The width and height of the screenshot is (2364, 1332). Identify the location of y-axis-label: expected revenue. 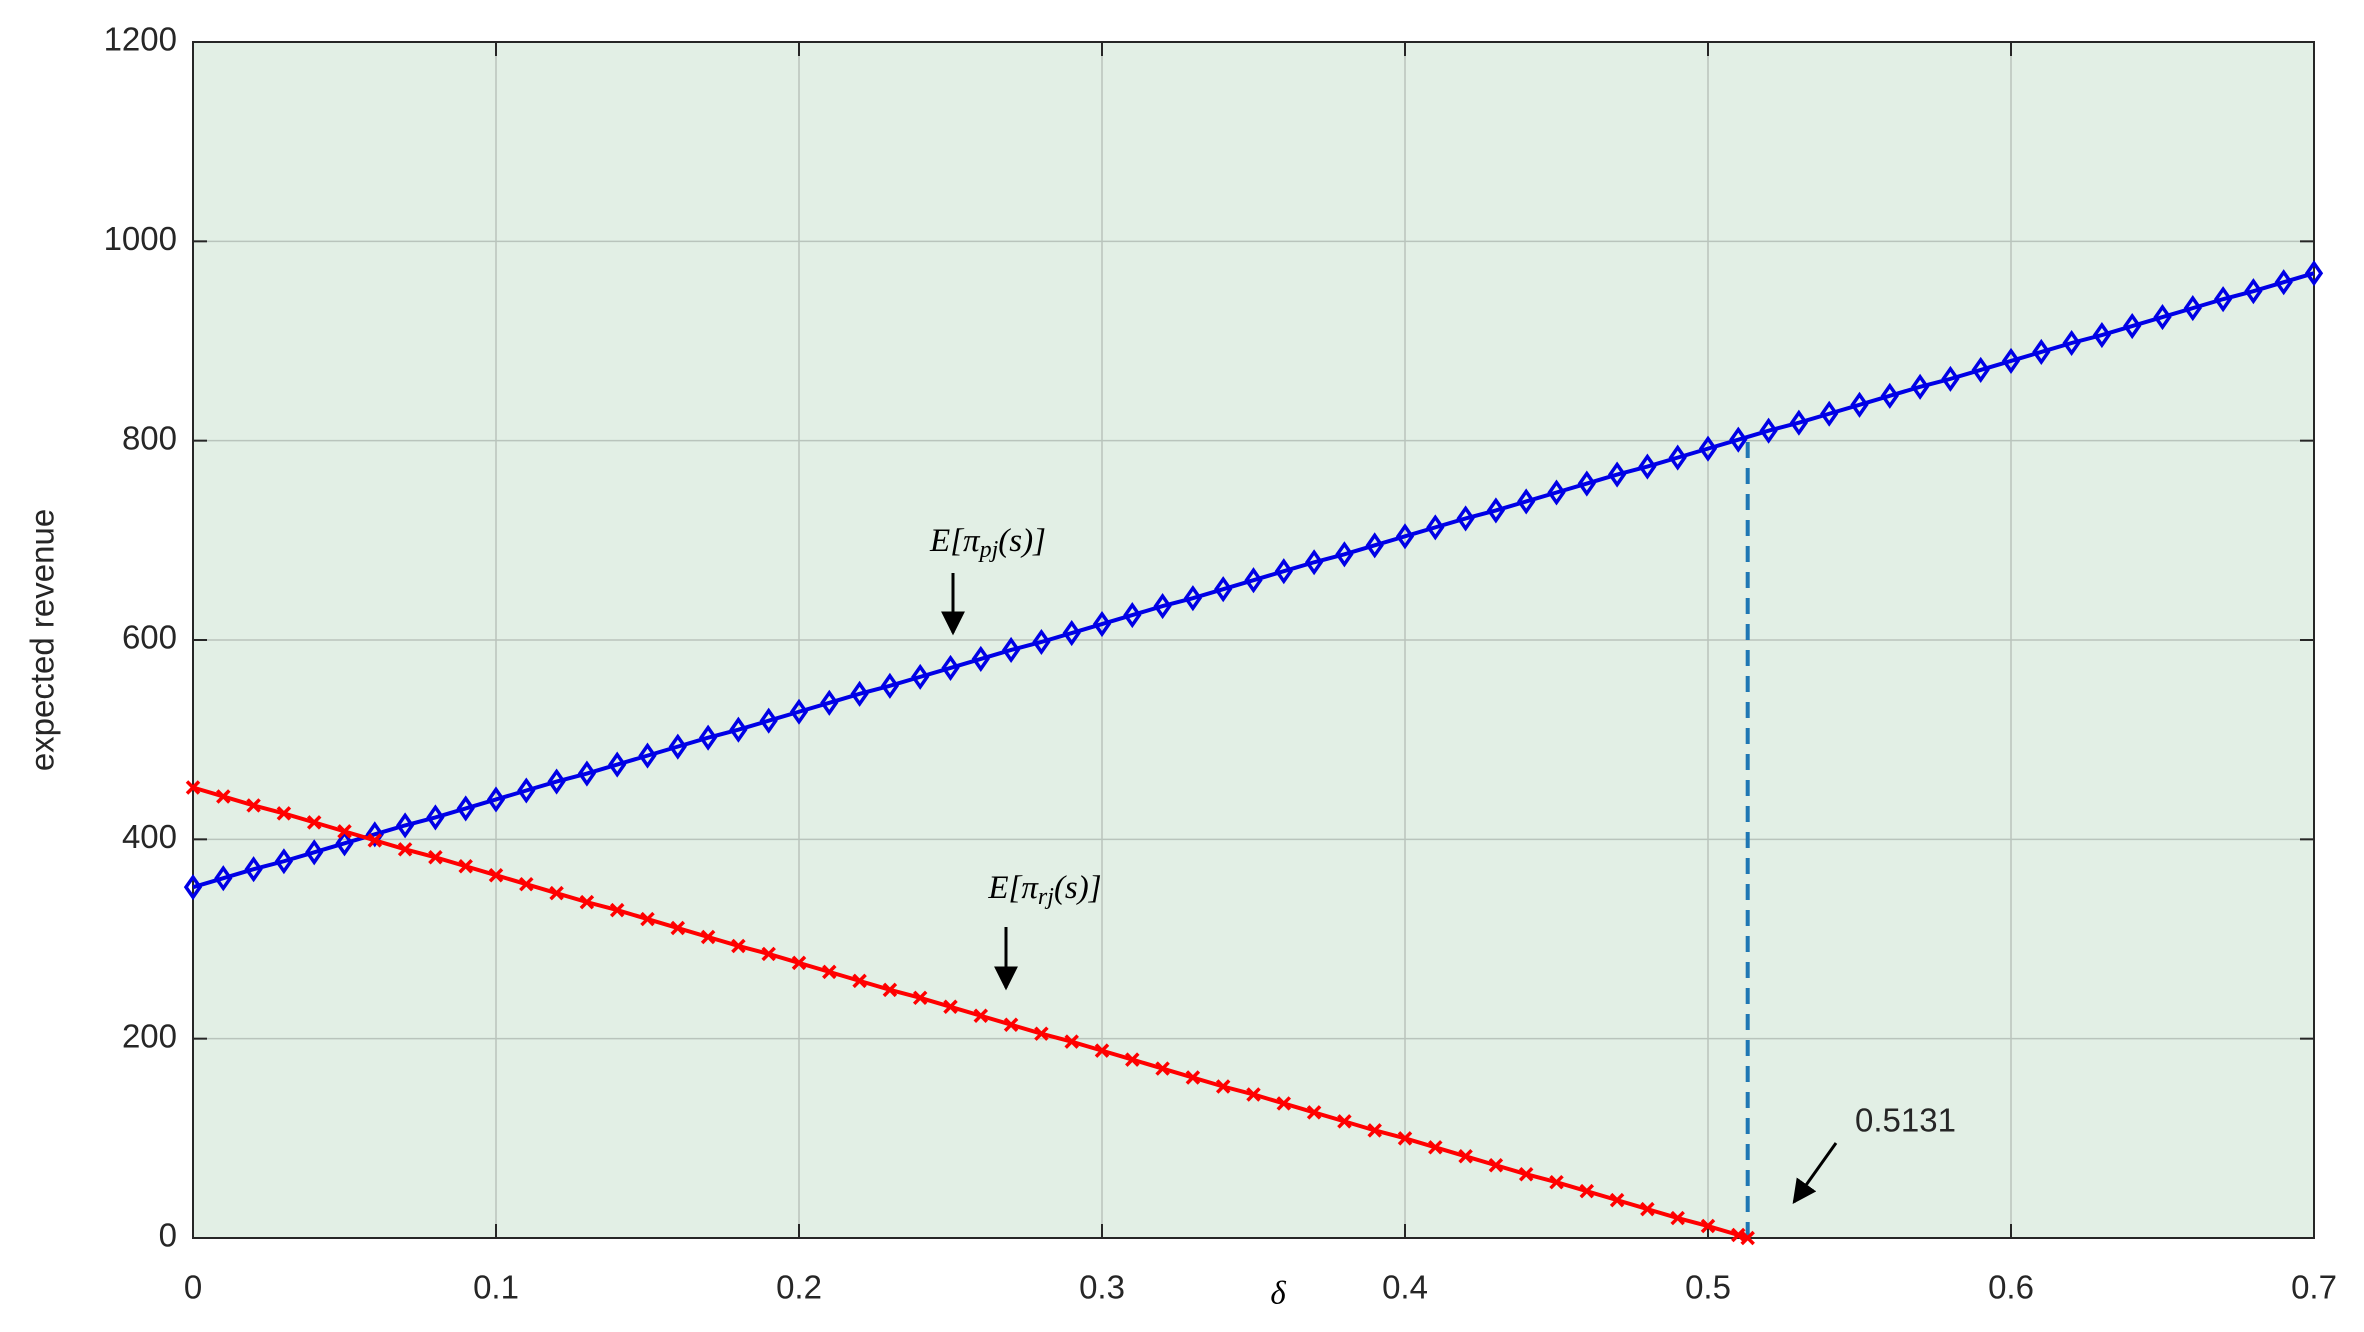
(42, 640).